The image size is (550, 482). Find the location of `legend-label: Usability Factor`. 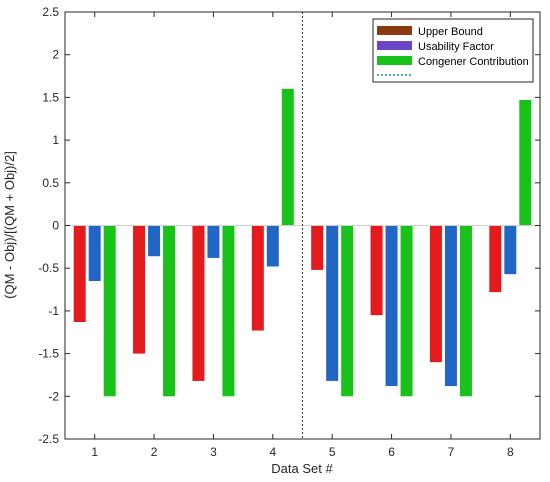

legend-label: Usability Factor is located at coordinates (456, 47).